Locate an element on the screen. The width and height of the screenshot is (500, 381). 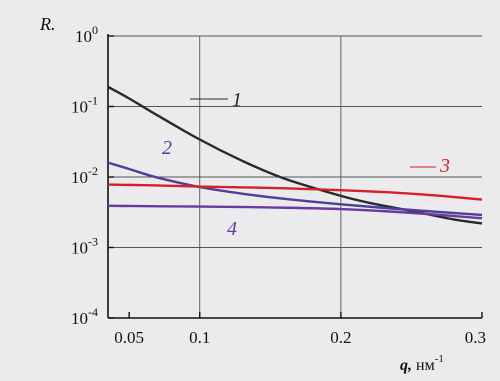
series-label-4: 4 is located at coordinates (232, 229).